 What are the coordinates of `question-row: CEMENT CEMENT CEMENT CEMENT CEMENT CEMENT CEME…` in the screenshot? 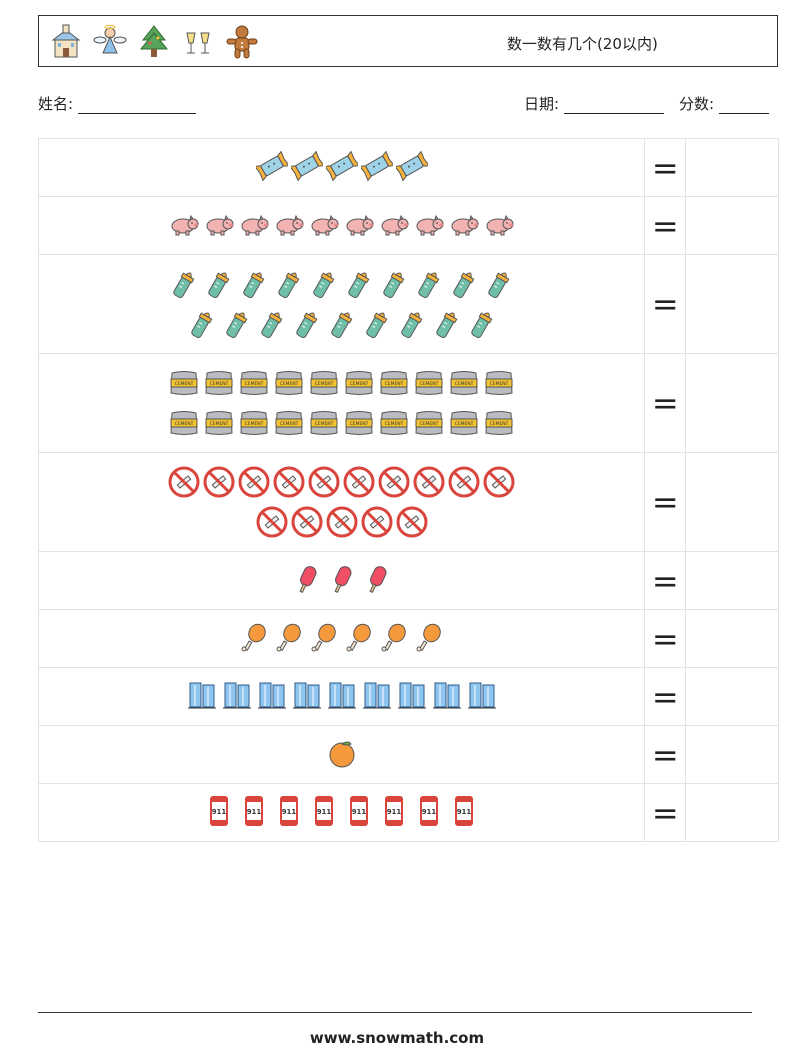 It's located at (408, 403).